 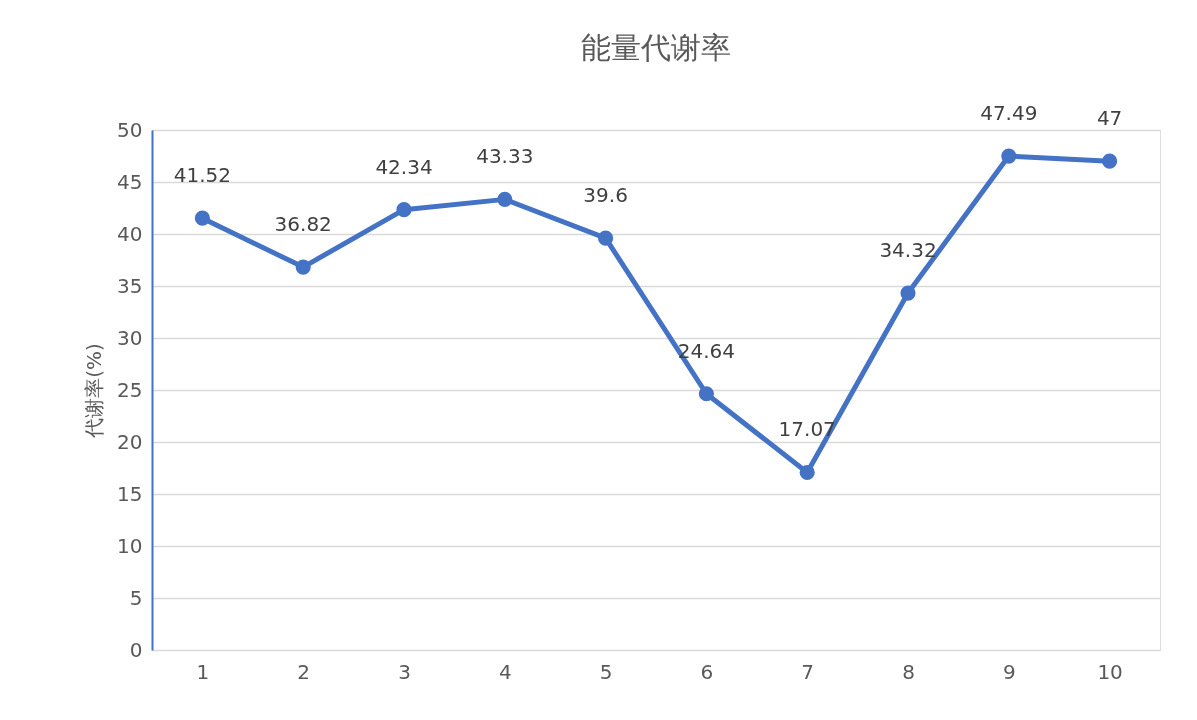 What do you see at coordinates (656, 48) in the screenshot?
I see `chart-title: 能量代谢率` at bounding box center [656, 48].